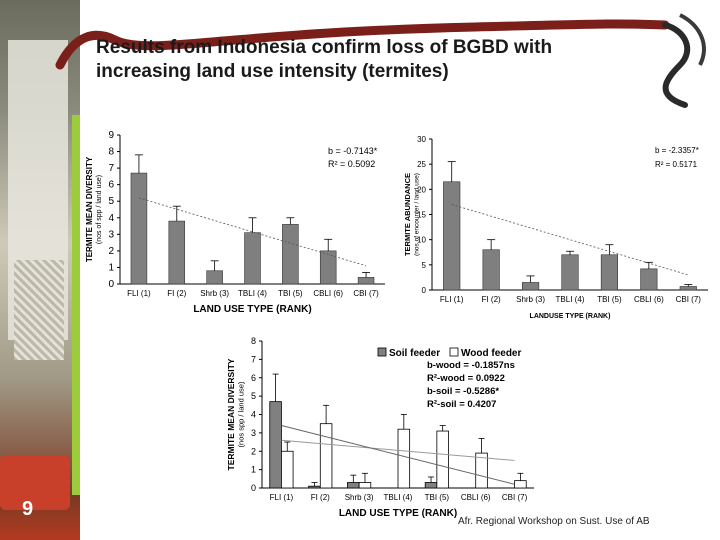  I want to click on chart0-y-tick-label: 3, so click(111, 234).